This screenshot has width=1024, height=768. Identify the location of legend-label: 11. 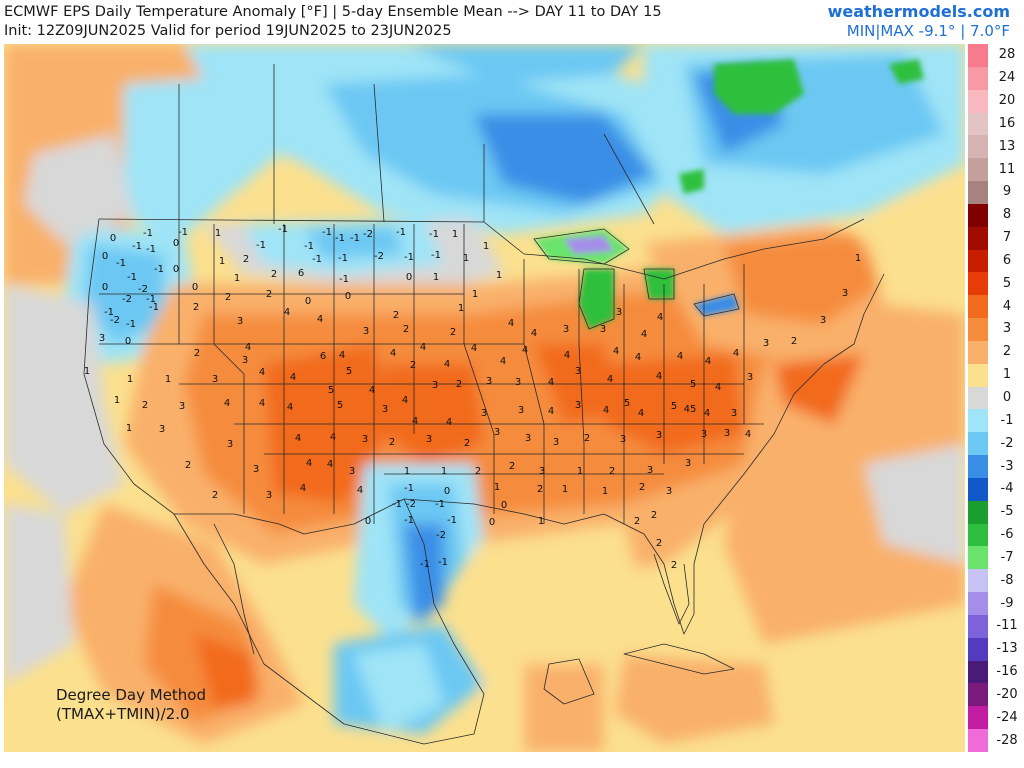
(1007, 169).